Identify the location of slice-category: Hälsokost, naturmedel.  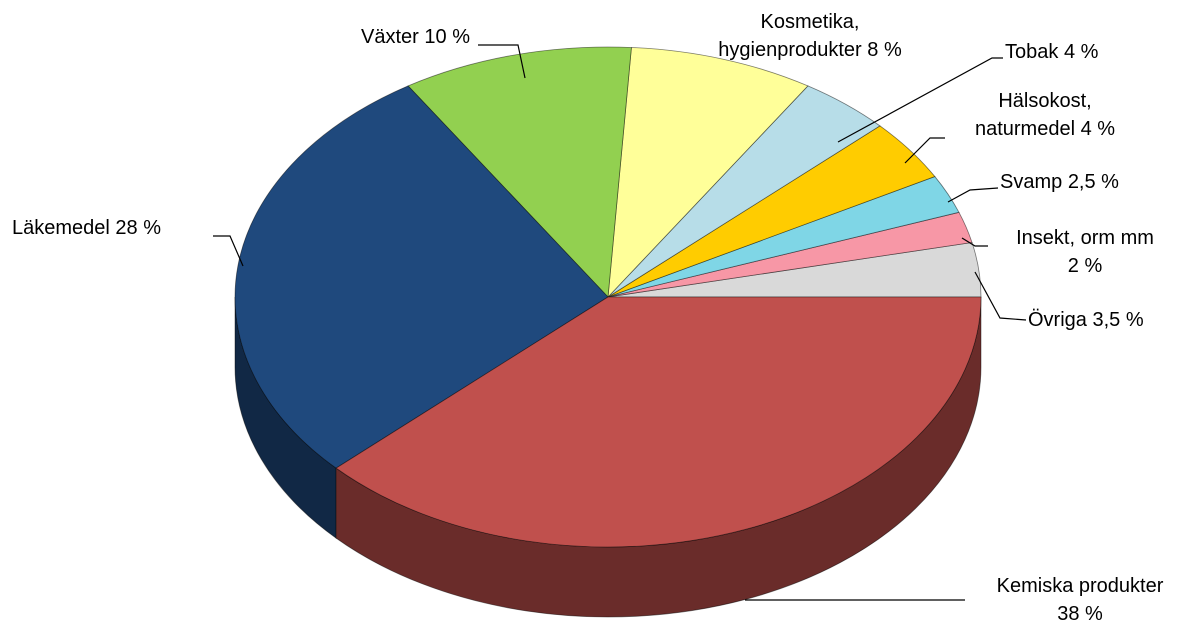
(1033, 115).